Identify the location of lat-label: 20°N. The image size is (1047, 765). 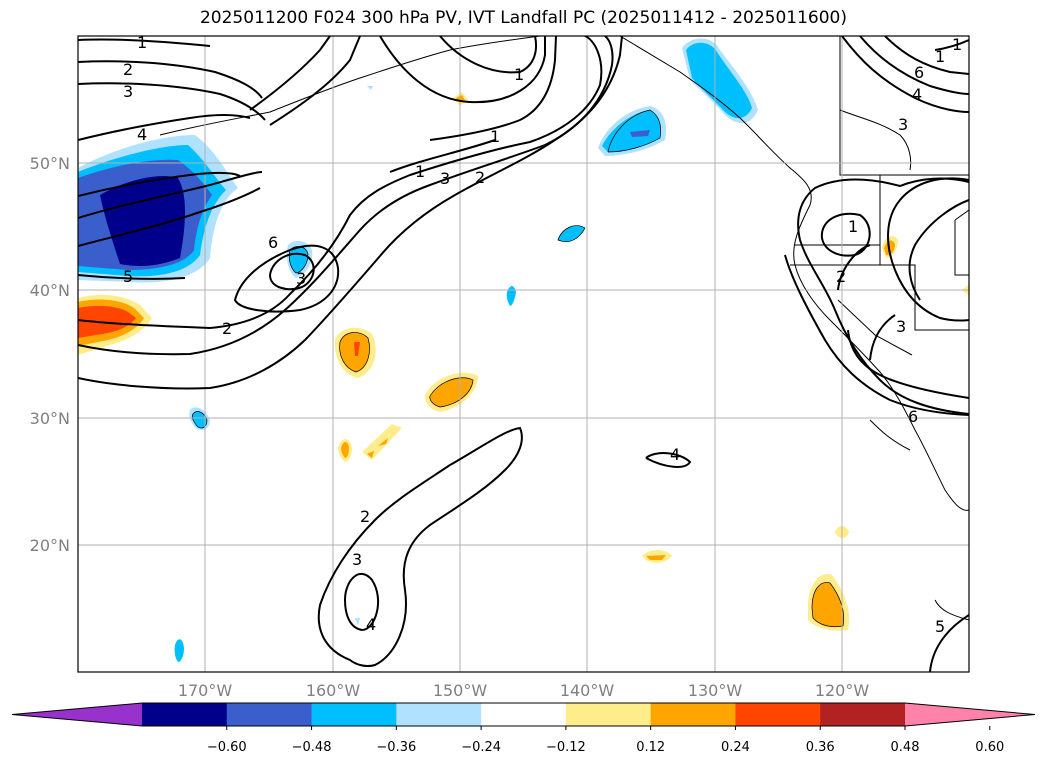
(50, 545).